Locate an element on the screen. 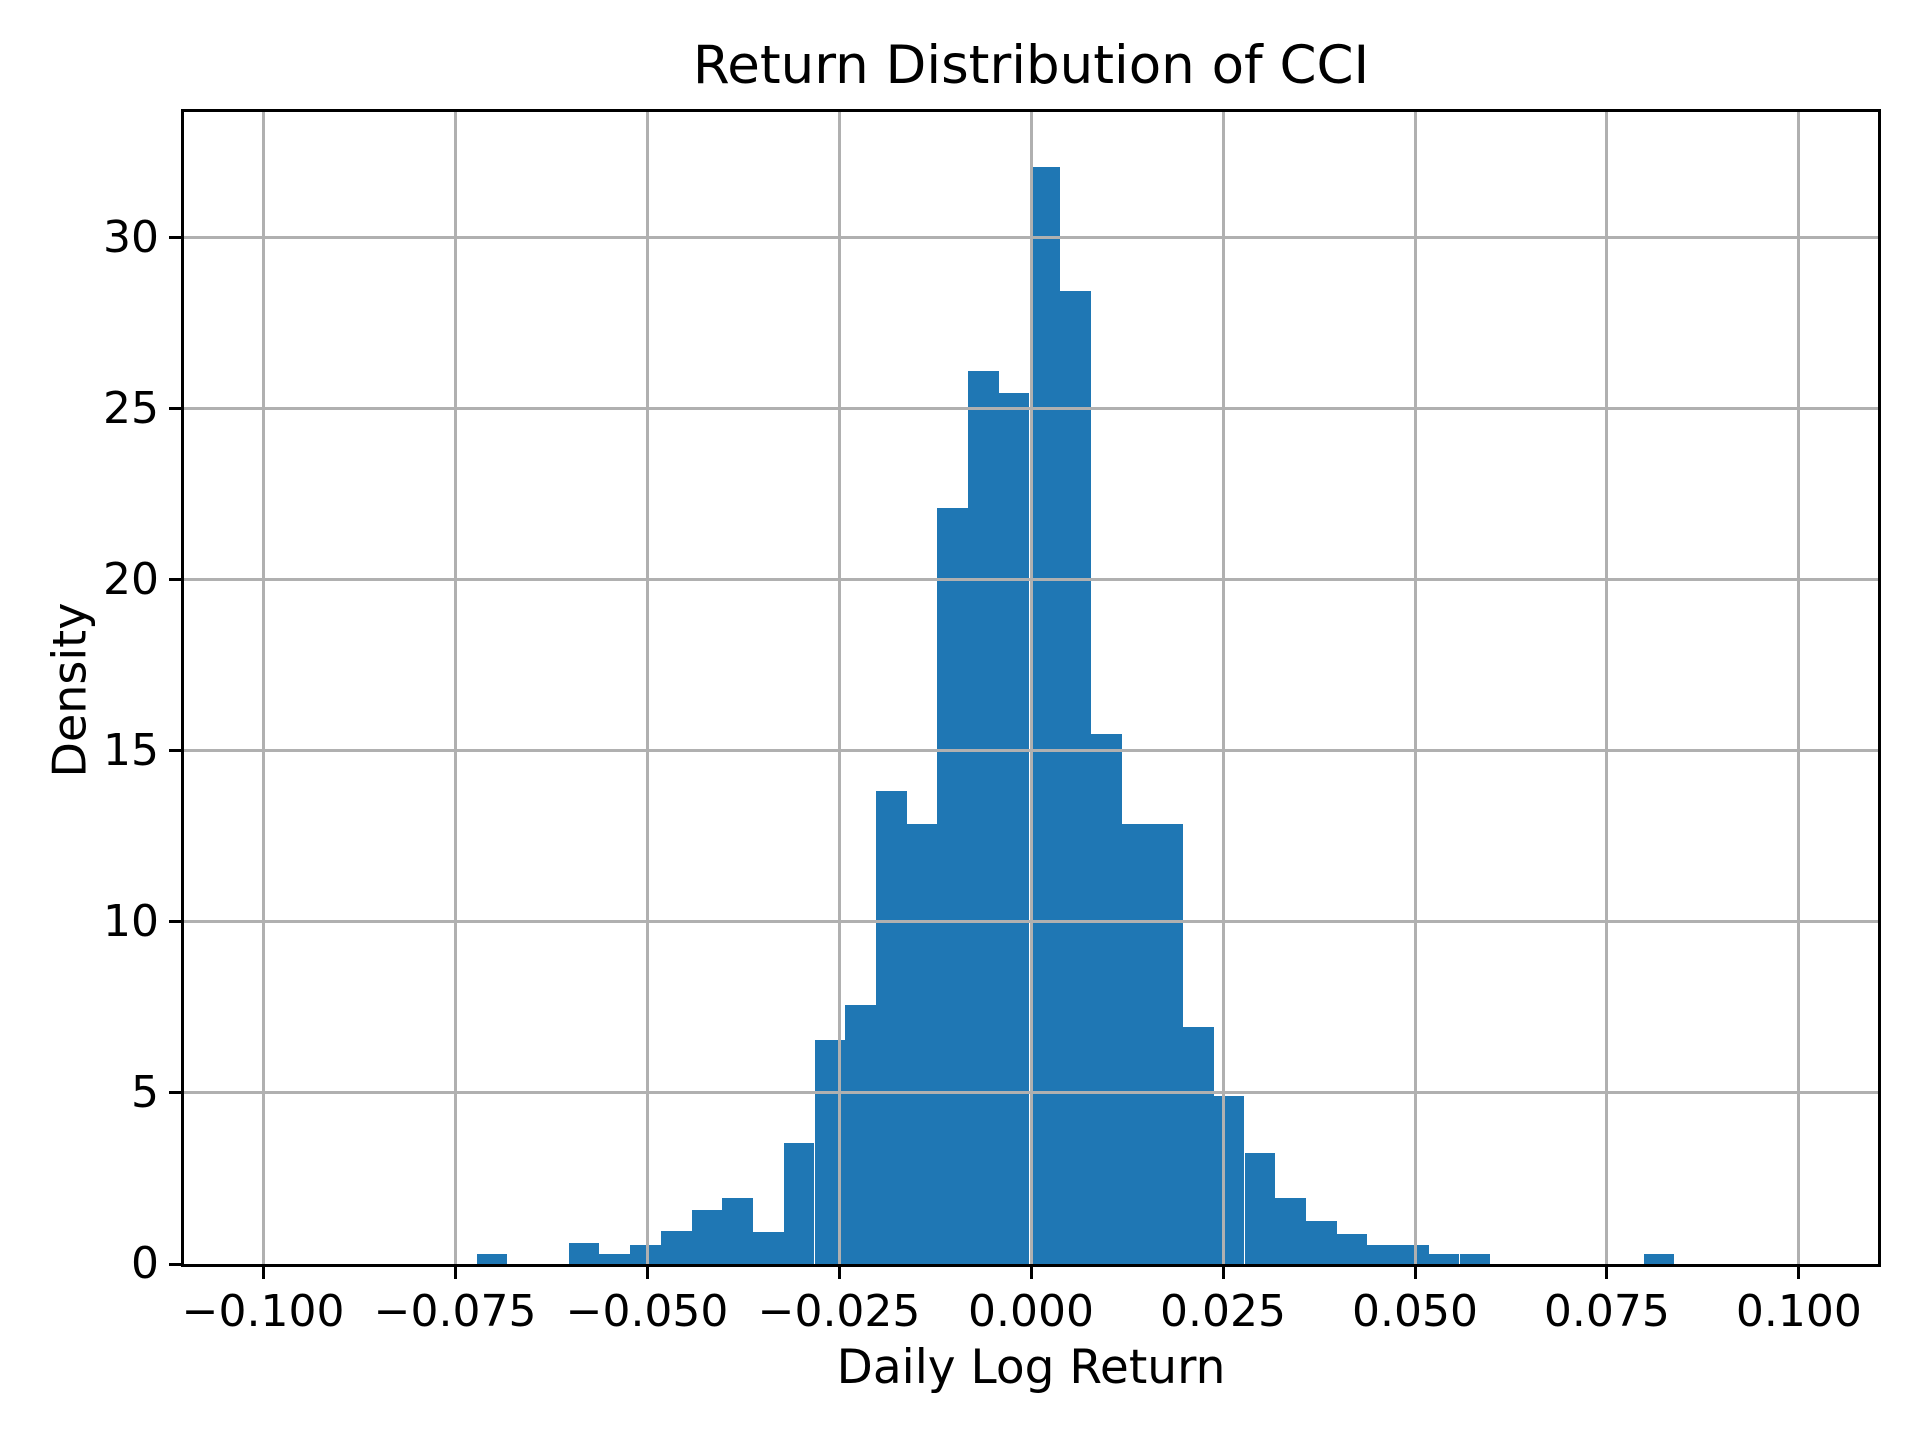 The width and height of the screenshot is (1920, 1440). y-tick-label: 30 is located at coordinates (131, 237).